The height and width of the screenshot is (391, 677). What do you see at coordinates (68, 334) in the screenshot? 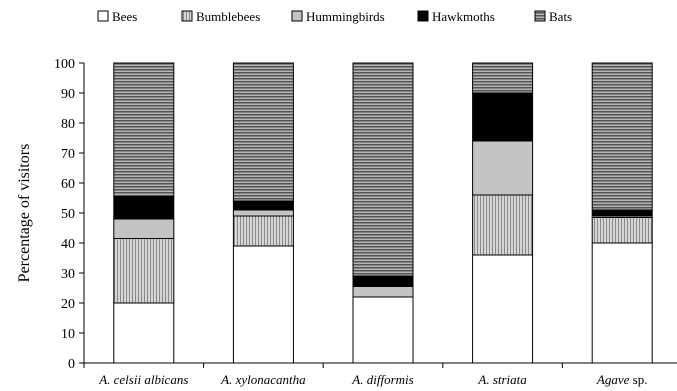
I see `y-tick-label: 10` at bounding box center [68, 334].